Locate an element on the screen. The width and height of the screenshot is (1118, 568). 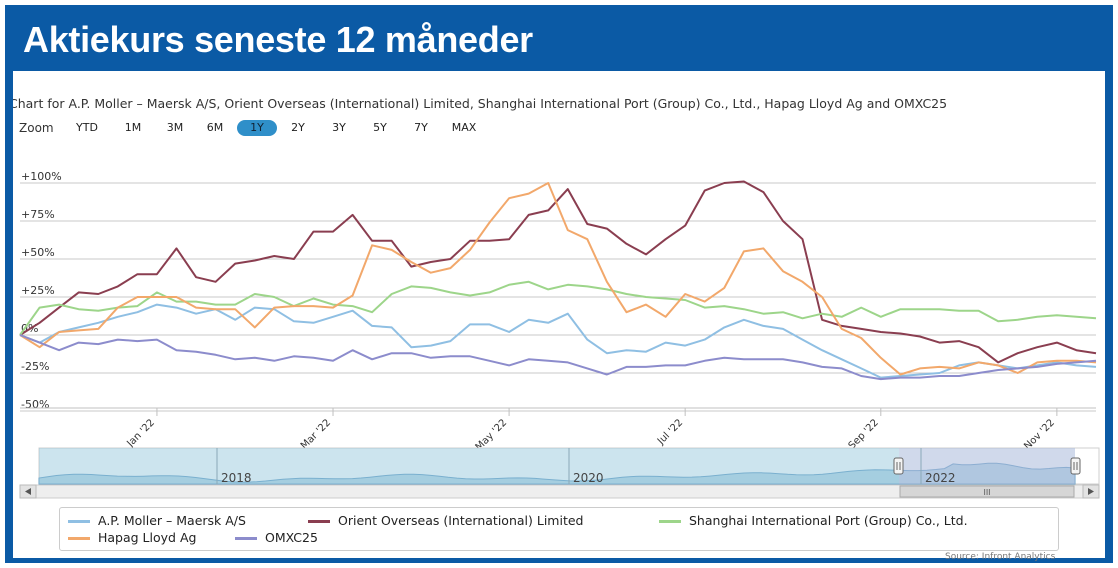
source-credit: Source: Infront Analytics is located at coordinates (1000, 557).